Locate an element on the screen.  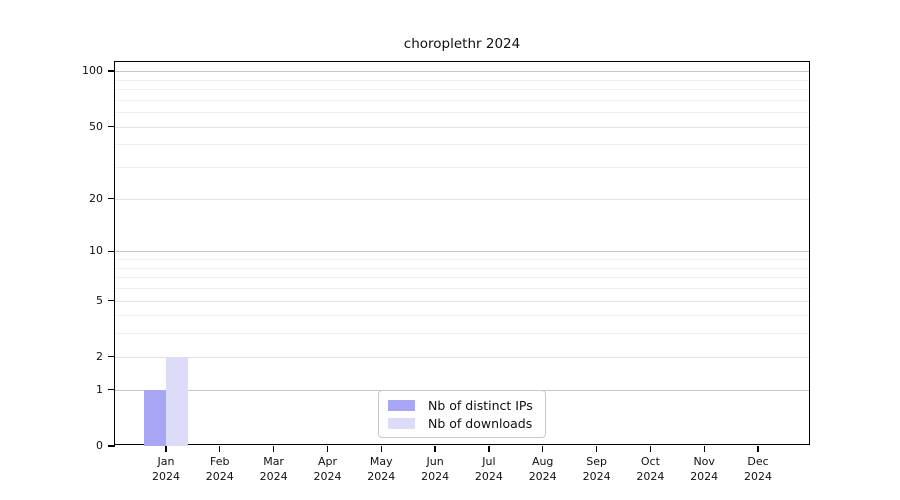
x-tick-label: Jul 2024 is located at coordinates (488, 469).